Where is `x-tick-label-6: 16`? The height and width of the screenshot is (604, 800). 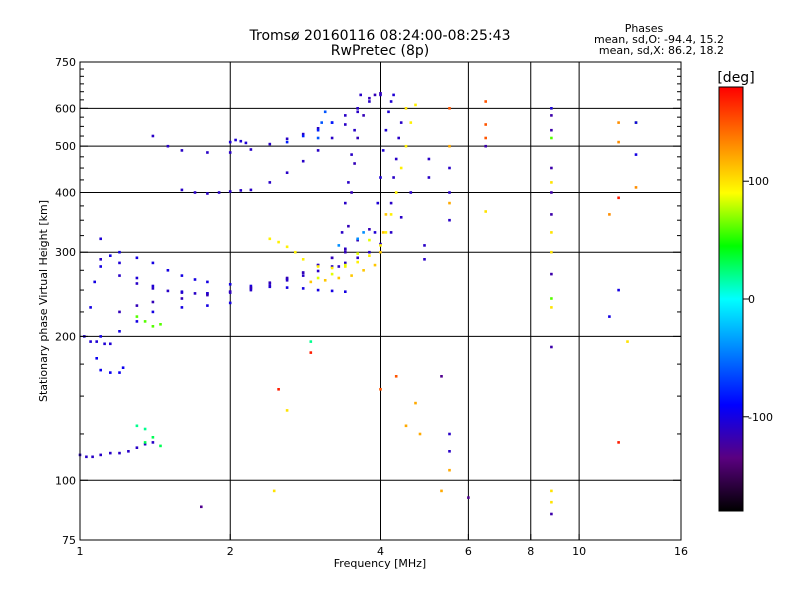 x-tick-label-6: 16 is located at coordinates (681, 551).